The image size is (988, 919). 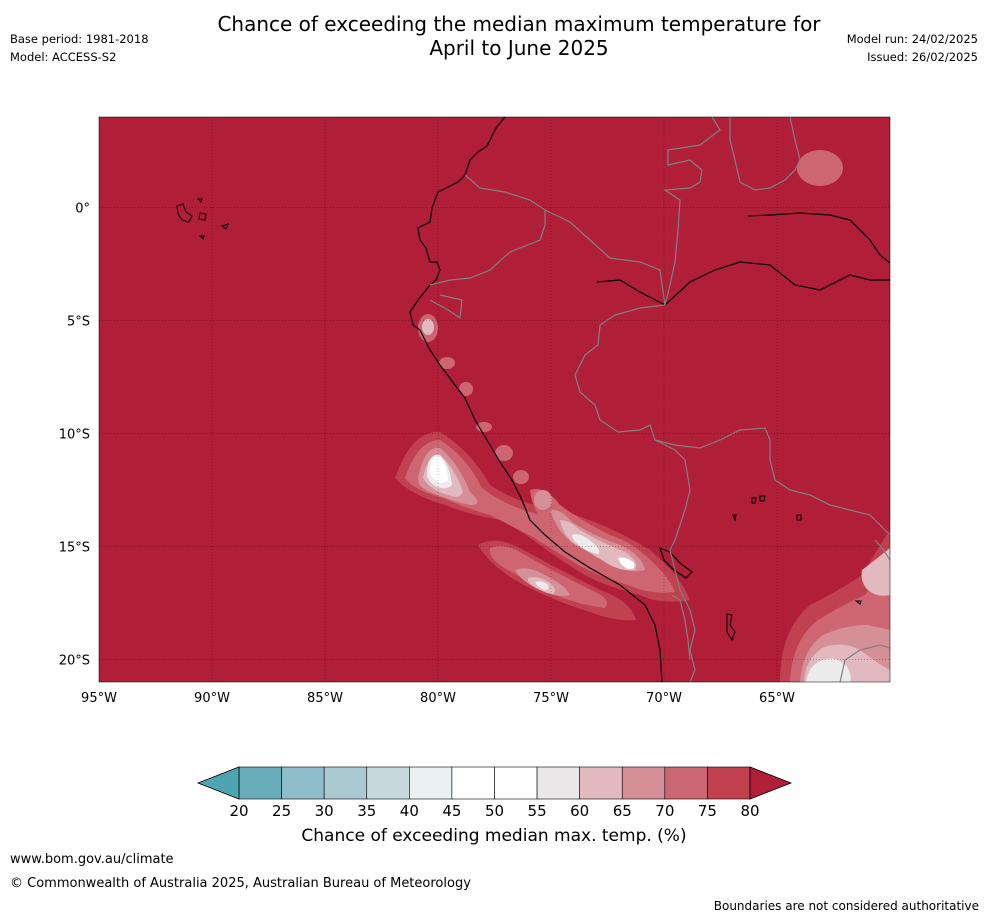 What do you see at coordinates (74, 547) in the screenshot?
I see `y-tick-label: 15°S` at bounding box center [74, 547].